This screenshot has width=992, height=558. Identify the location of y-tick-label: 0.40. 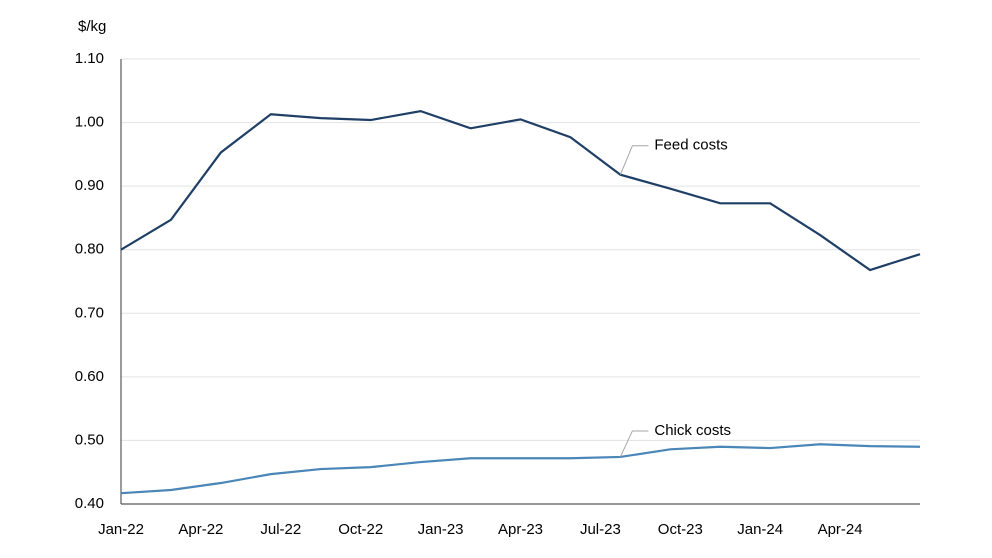
(89, 503).